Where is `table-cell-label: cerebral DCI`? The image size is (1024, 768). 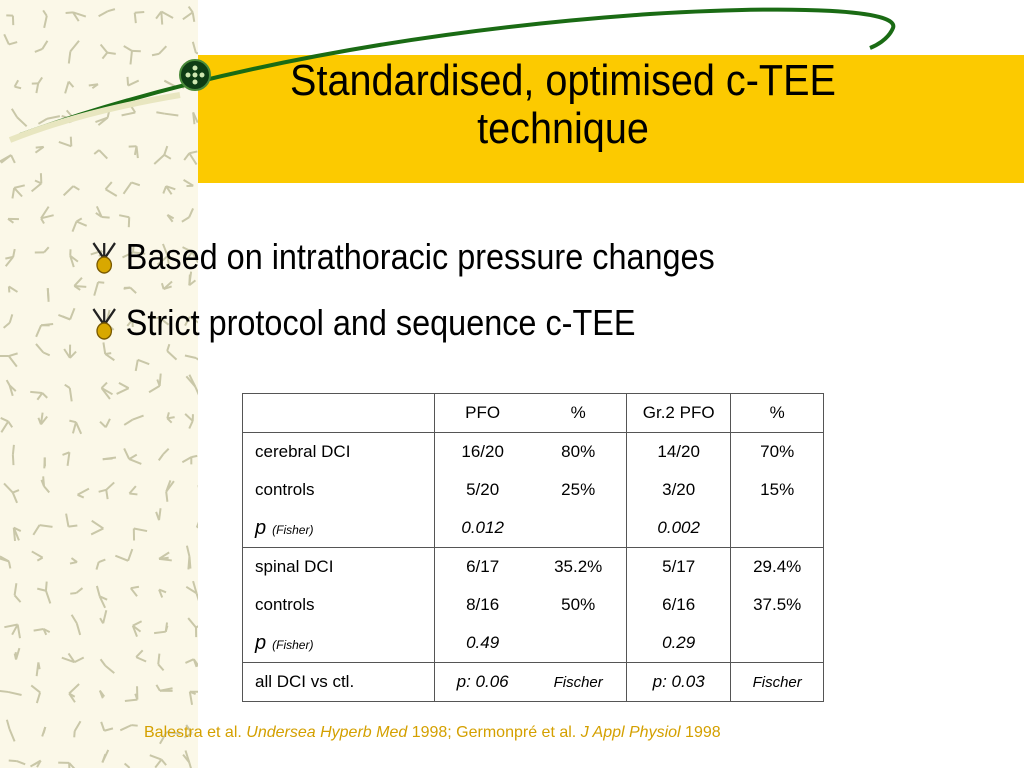 table-cell-label: cerebral DCI is located at coordinates (303, 451).